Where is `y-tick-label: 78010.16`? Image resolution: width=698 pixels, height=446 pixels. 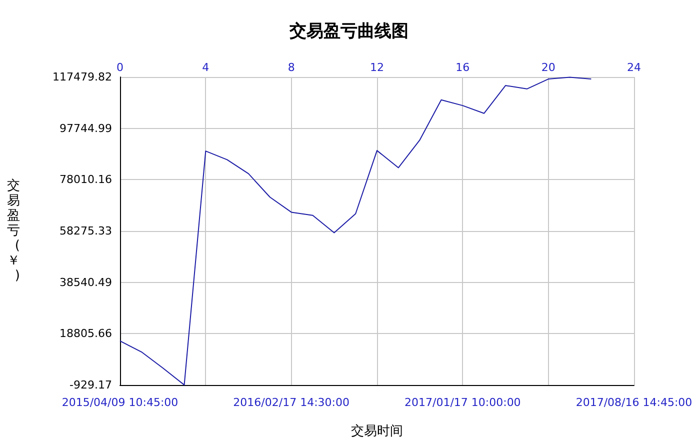 y-tick-label: 78010.16 is located at coordinates (86, 179).